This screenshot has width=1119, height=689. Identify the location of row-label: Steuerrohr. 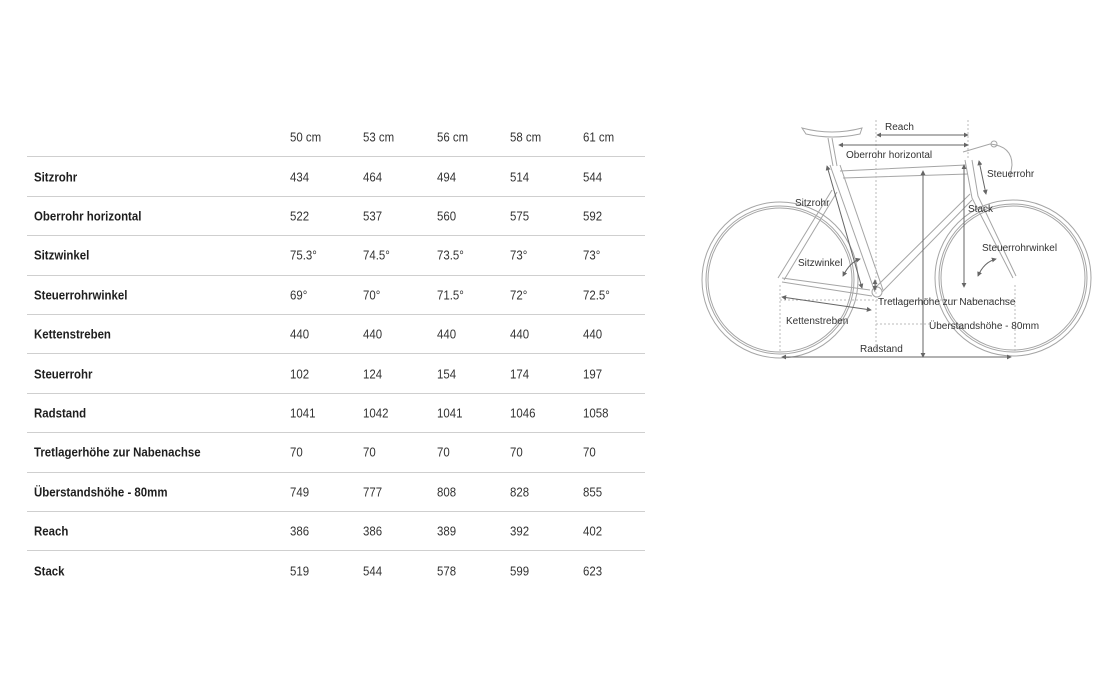
(63, 374).